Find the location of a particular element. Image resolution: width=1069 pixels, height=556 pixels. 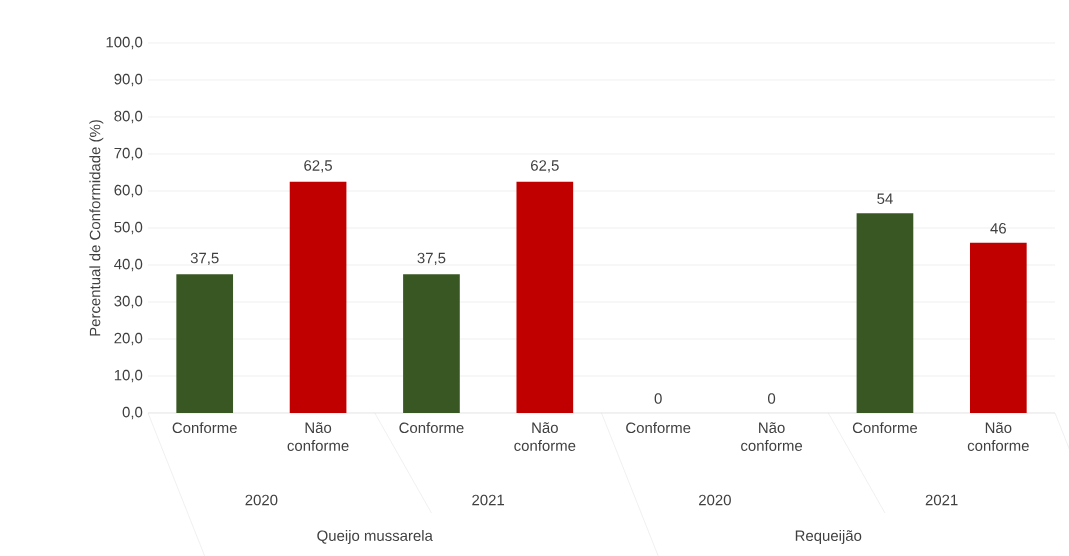

data-label: 46 is located at coordinates (998, 228).